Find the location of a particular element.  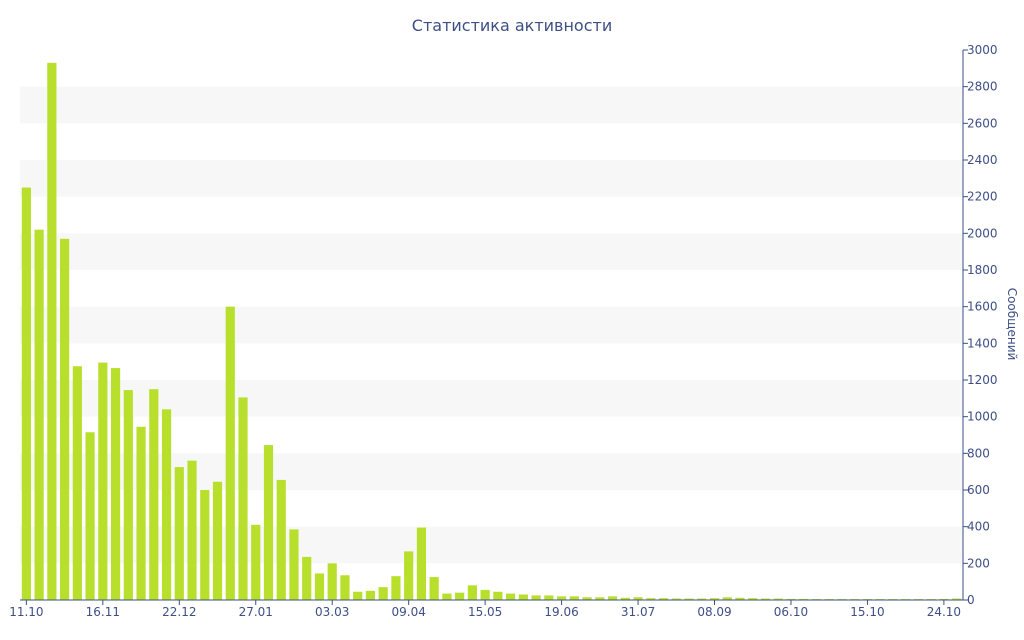

y-tick-label: 400 is located at coordinates (978, 527).